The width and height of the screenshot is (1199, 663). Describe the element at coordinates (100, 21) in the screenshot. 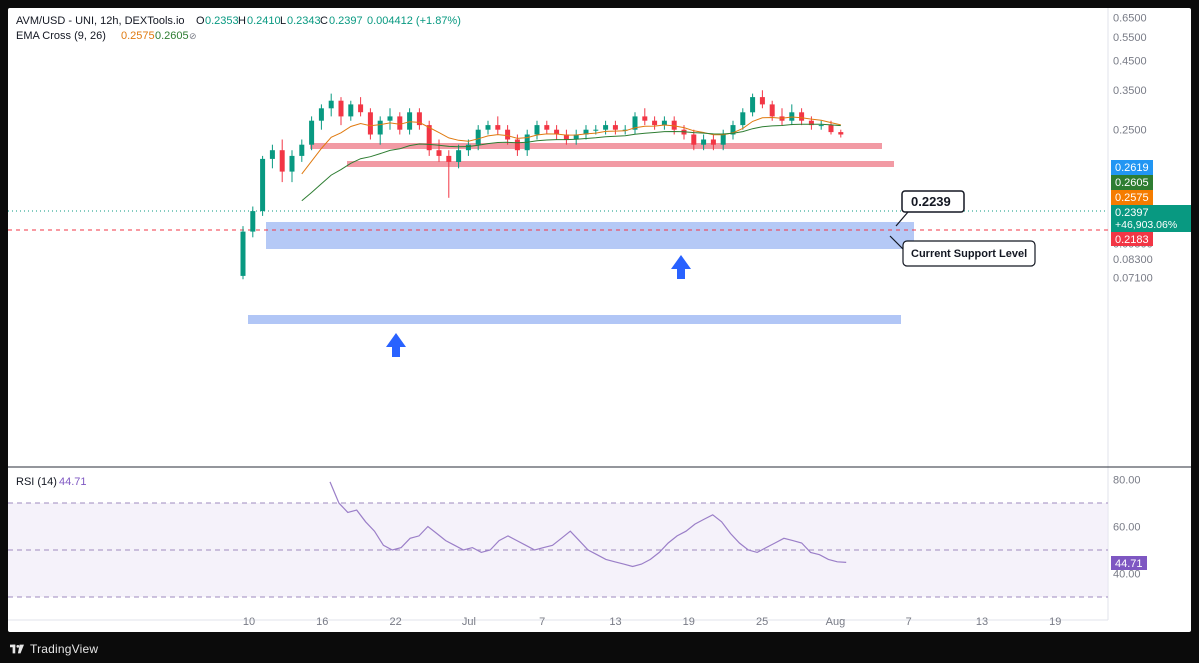

I see `symbol-title: AVM/USD - UNI, 12h, DEXTools.io` at that location.